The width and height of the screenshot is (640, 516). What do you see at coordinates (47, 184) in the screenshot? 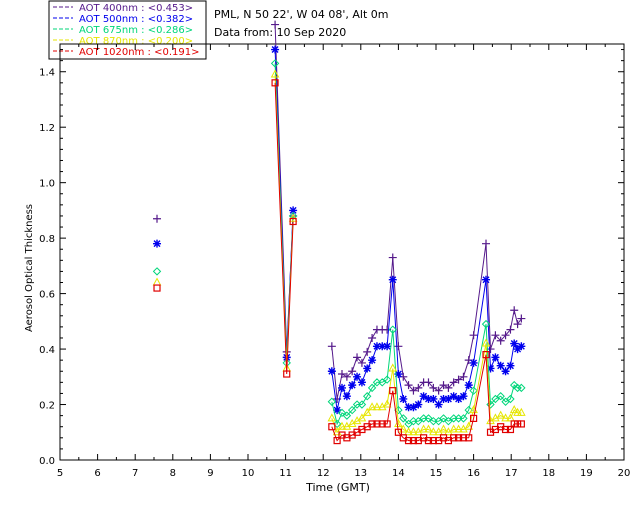
I see `y-tick-label: 1.0` at bounding box center [47, 184].